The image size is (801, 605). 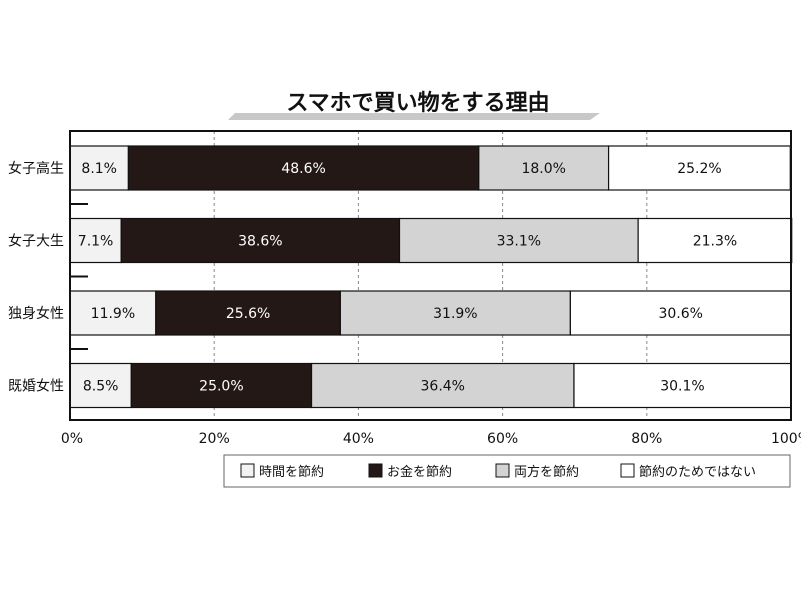 I want to click on data-label: 33.1%, so click(x=519, y=242).